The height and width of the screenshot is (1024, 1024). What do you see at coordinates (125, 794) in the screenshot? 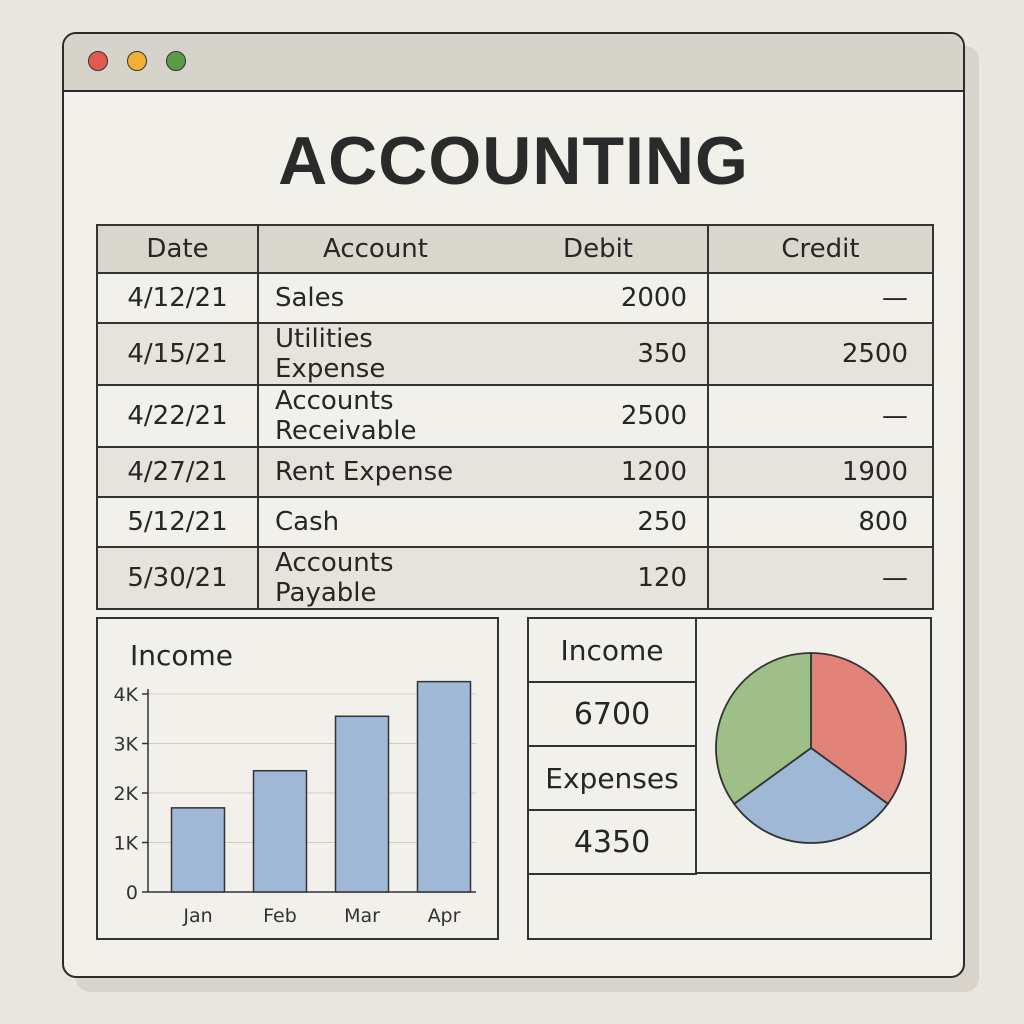
I see `y-tick-label: 2K` at bounding box center [125, 794].